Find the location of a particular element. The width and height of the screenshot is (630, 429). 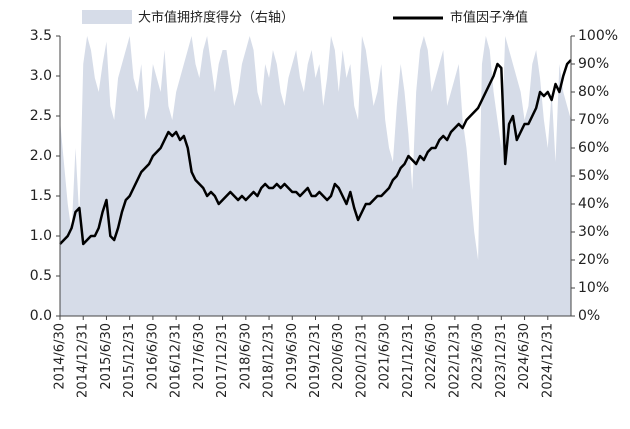

x-tick-label: 2022/6/30 is located at coordinates (431, 356).